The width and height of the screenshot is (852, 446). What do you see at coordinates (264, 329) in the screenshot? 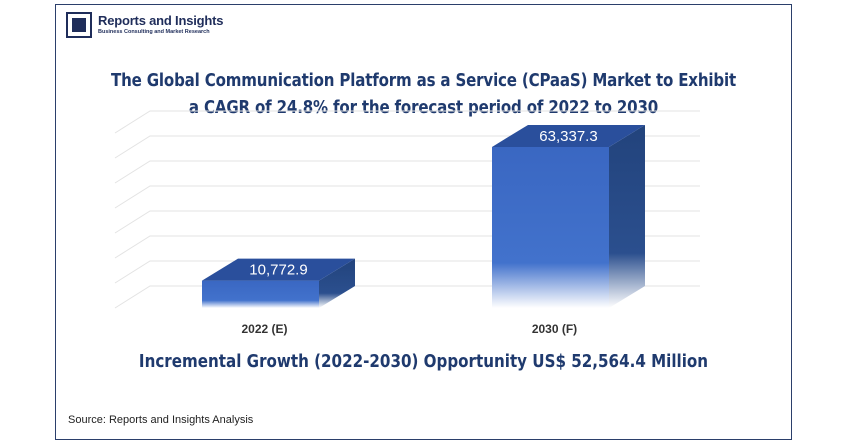
I see `category-label: 2022 (E)` at bounding box center [264, 329].